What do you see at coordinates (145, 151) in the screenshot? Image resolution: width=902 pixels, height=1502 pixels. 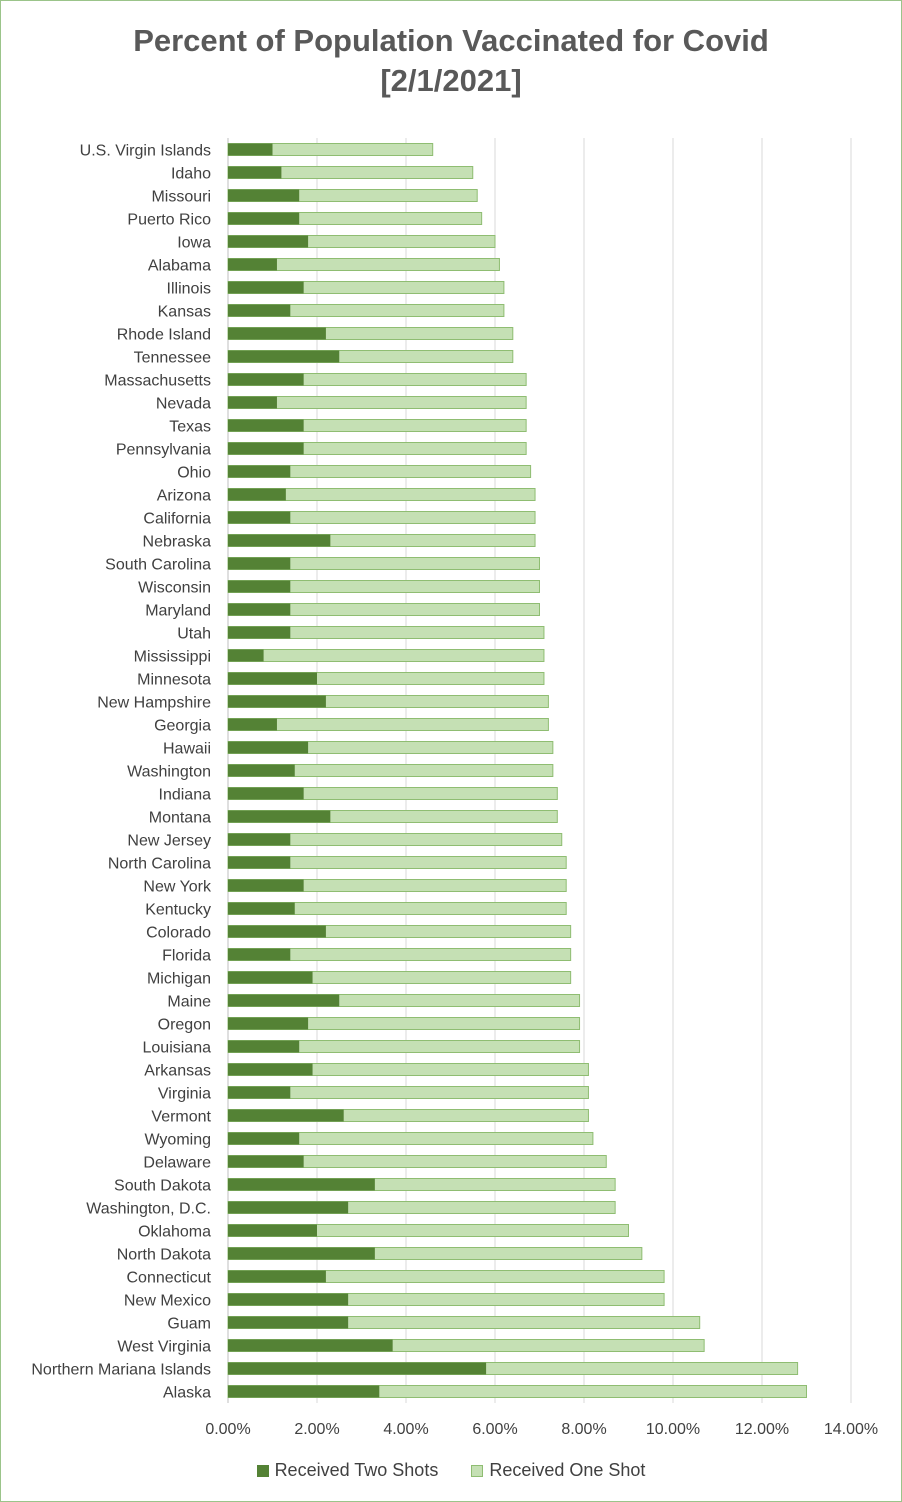 I see `category-label: U.S. Virgin Islands` at bounding box center [145, 151].